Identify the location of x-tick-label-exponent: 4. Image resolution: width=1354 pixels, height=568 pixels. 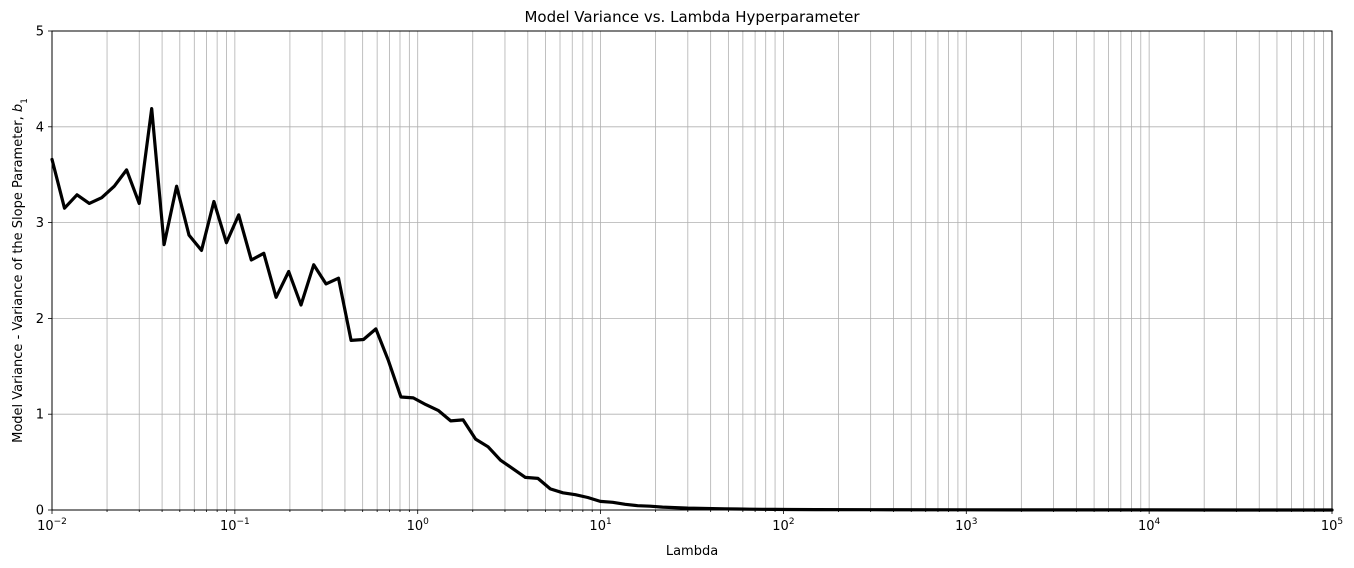
(1158, 522).